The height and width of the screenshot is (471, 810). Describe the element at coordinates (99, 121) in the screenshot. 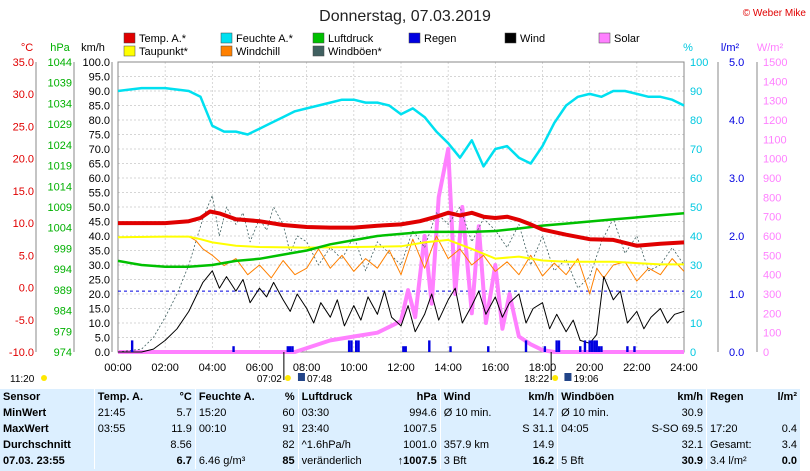

I see `y-tick-label: 80.0` at that location.